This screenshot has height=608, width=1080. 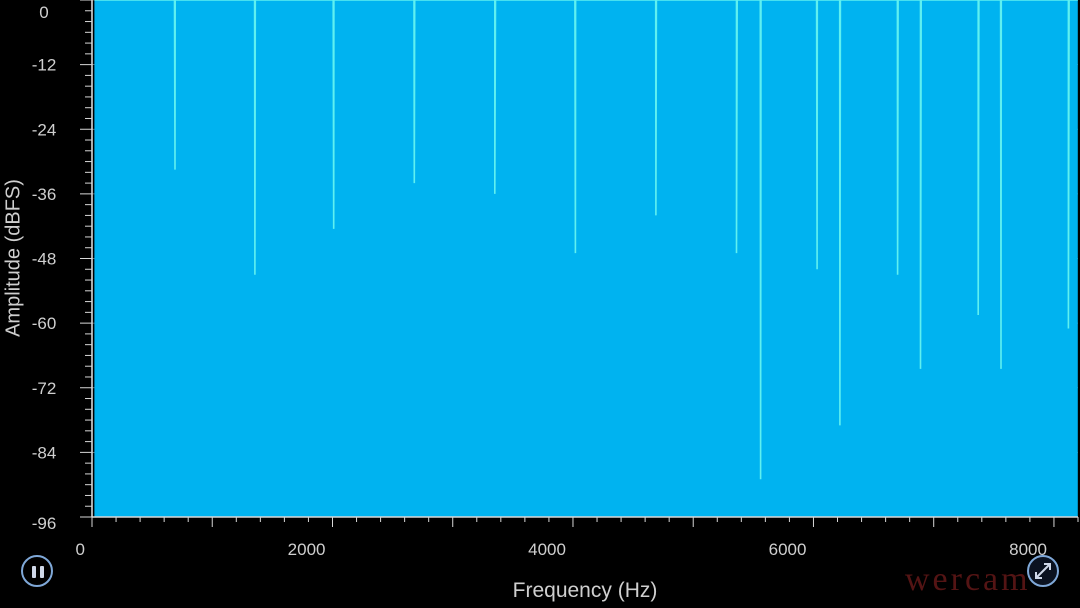 I want to click on y-tick-label: -12, so click(x=44, y=65).